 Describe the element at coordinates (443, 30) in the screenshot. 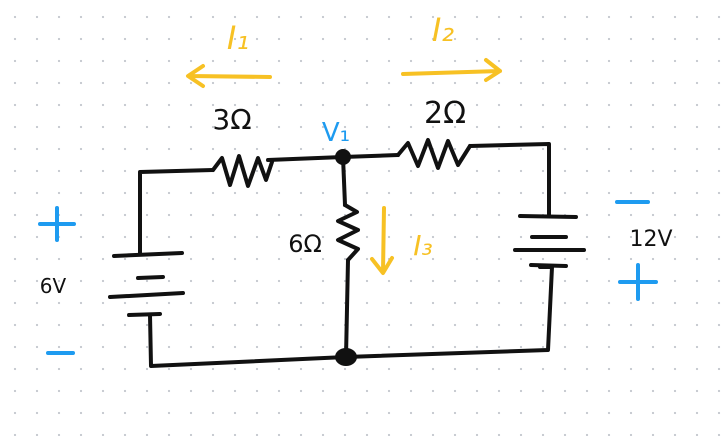

I see `label-i2: I₂` at that location.